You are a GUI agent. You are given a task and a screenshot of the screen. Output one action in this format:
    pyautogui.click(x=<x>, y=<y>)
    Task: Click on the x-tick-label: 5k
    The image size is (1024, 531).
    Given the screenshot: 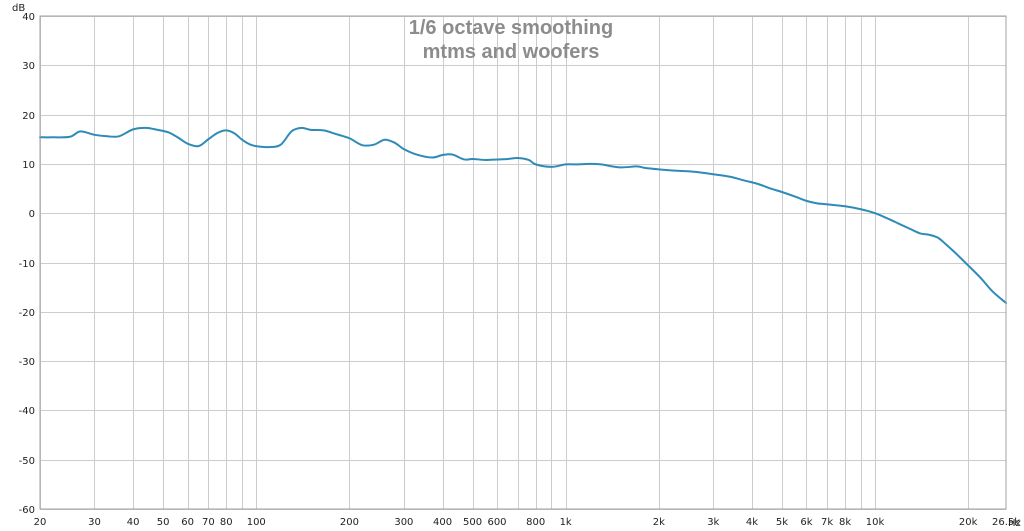 What is the action you would take?
    pyautogui.click(x=782, y=522)
    